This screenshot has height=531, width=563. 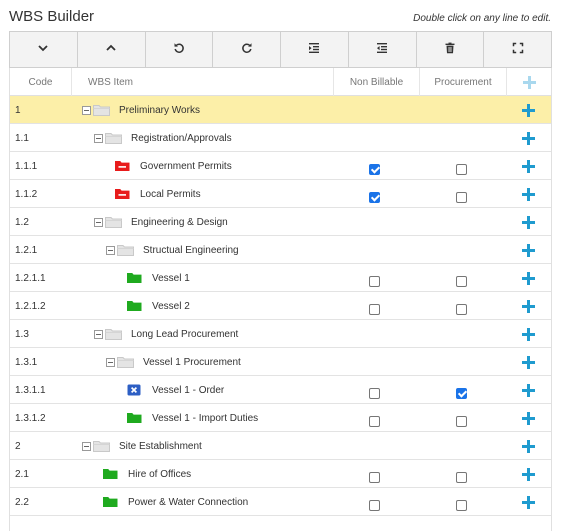 What do you see at coordinates (247, 49) in the screenshot?
I see `redo-button` at bounding box center [247, 49].